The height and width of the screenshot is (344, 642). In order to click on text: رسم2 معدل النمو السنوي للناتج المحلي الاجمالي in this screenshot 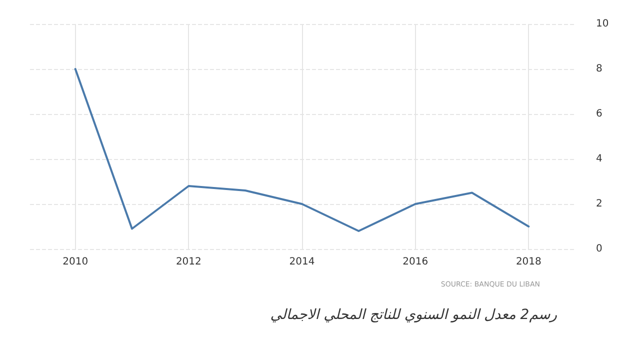, I will do `click(414, 315)`.